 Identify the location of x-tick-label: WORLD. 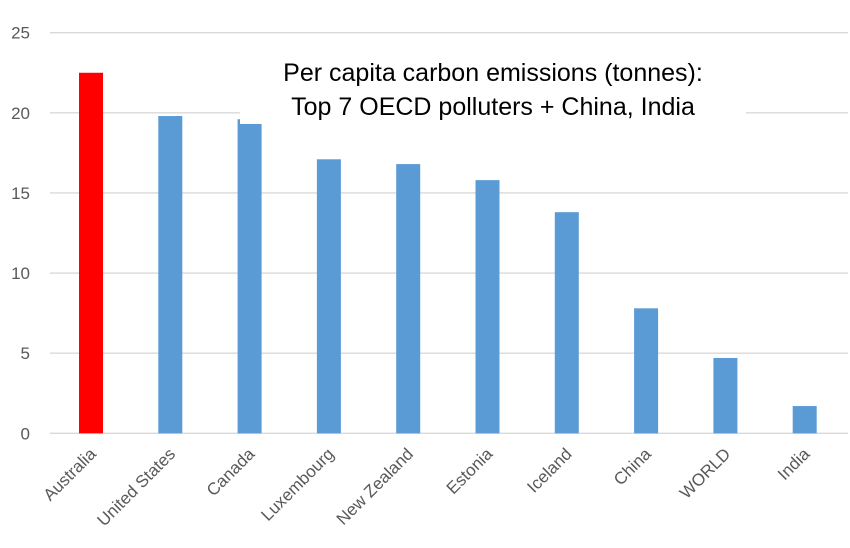
(705, 473).